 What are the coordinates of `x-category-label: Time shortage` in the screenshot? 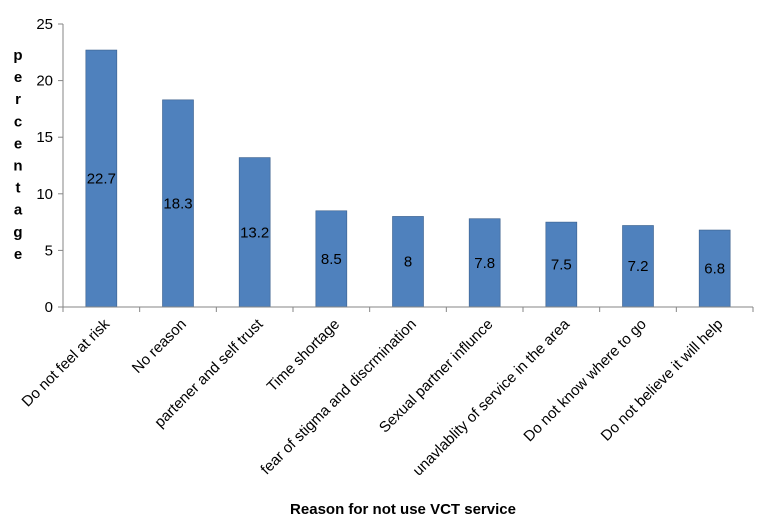 It's located at (303, 355).